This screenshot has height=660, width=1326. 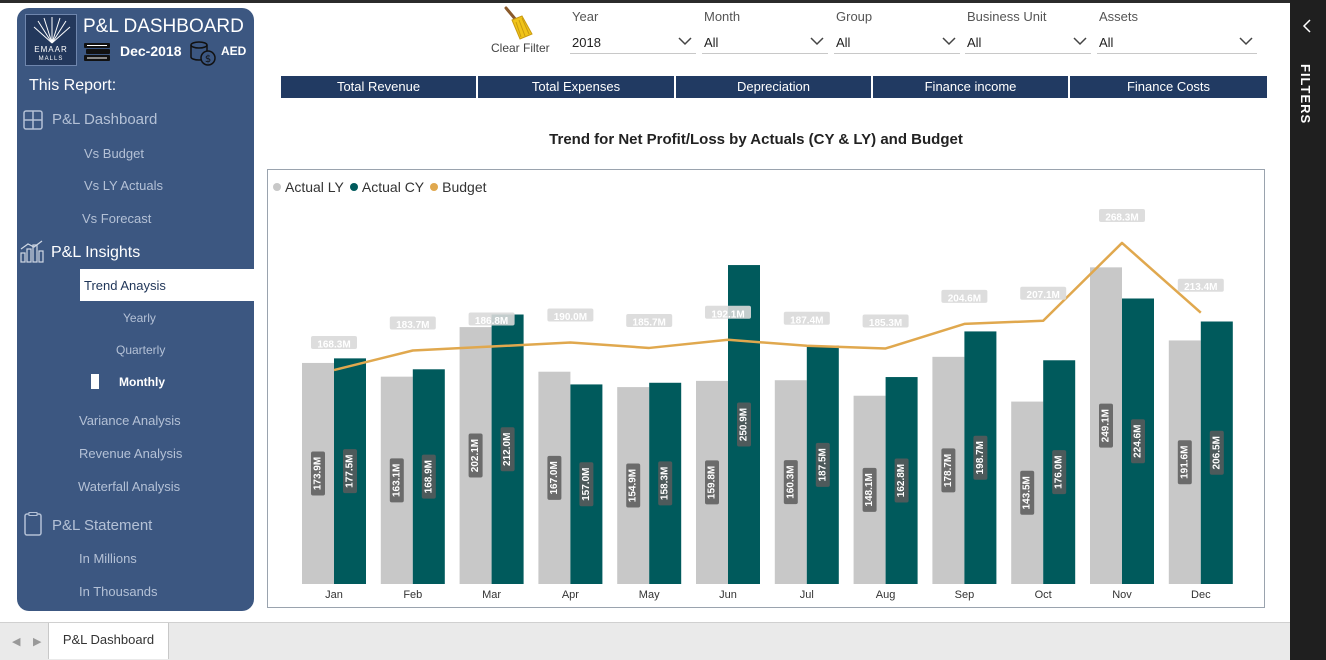 I want to click on data-label-actual-cy: 212.0M, so click(x=507, y=449).